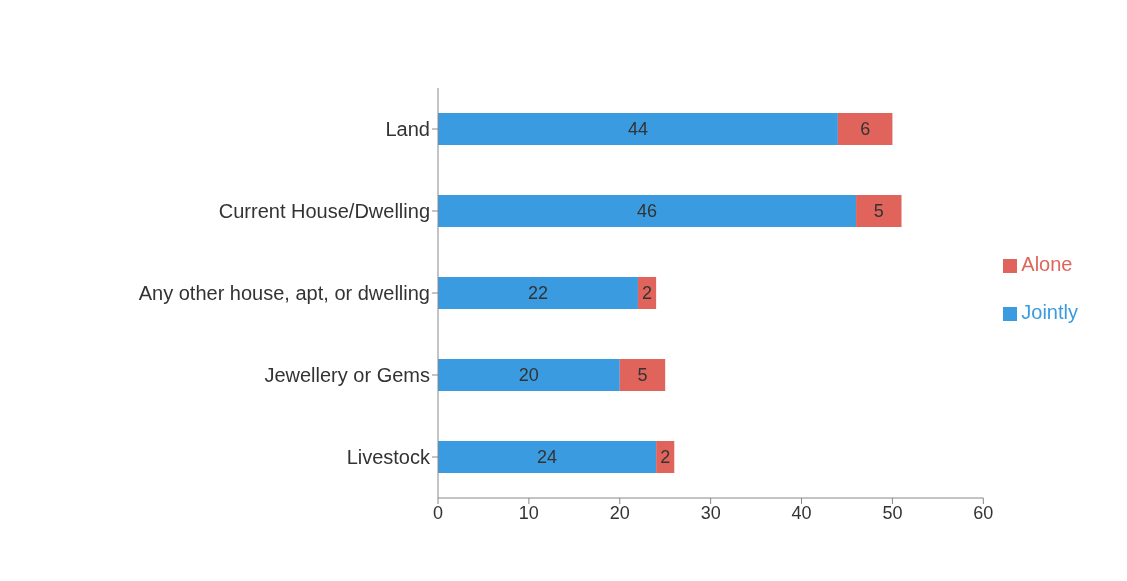 This screenshot has width=1127, height=581. What do you see at coordinates (892, 512) in the screenshot?
I see `x-tick-label: 50` at bounding box center [892, 512].